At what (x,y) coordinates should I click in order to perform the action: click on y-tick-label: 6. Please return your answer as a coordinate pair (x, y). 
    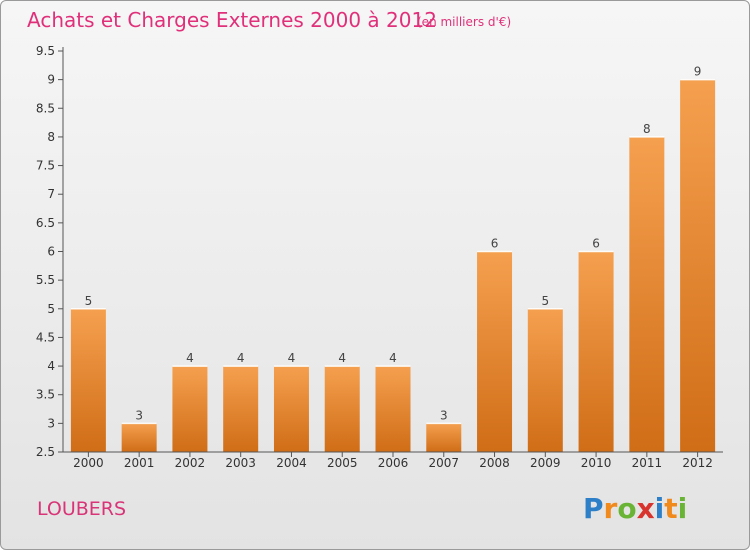
    Looking at the image, I should click on (51, 252).